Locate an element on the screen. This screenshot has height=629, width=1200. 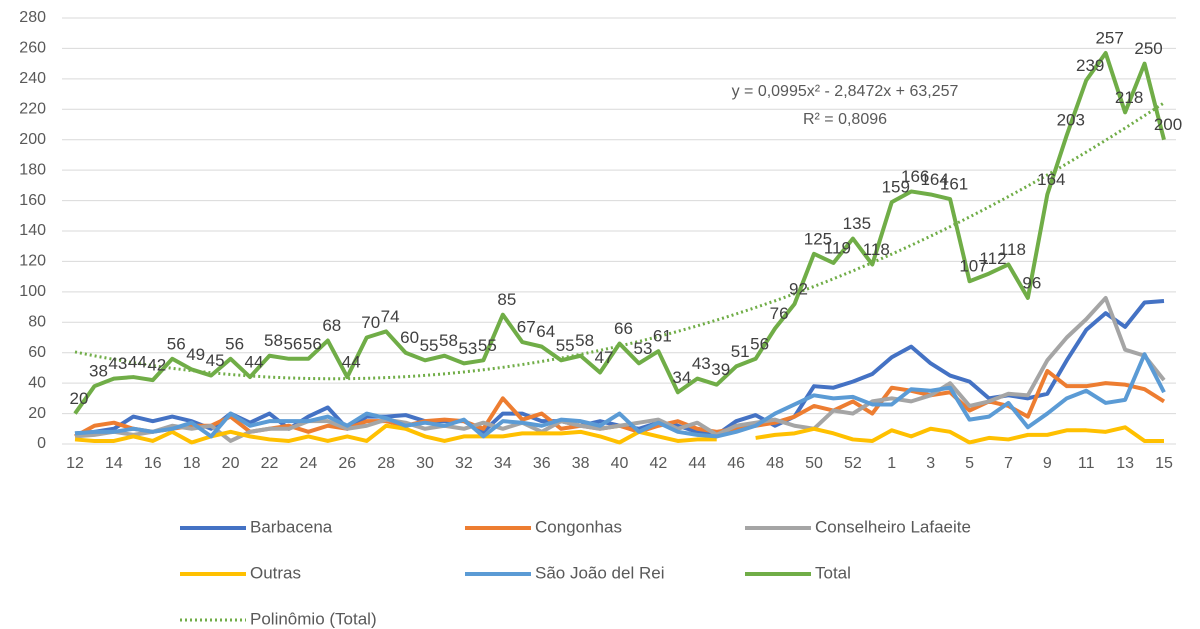
data-label: 257 is located at coordinates (1109, 37).